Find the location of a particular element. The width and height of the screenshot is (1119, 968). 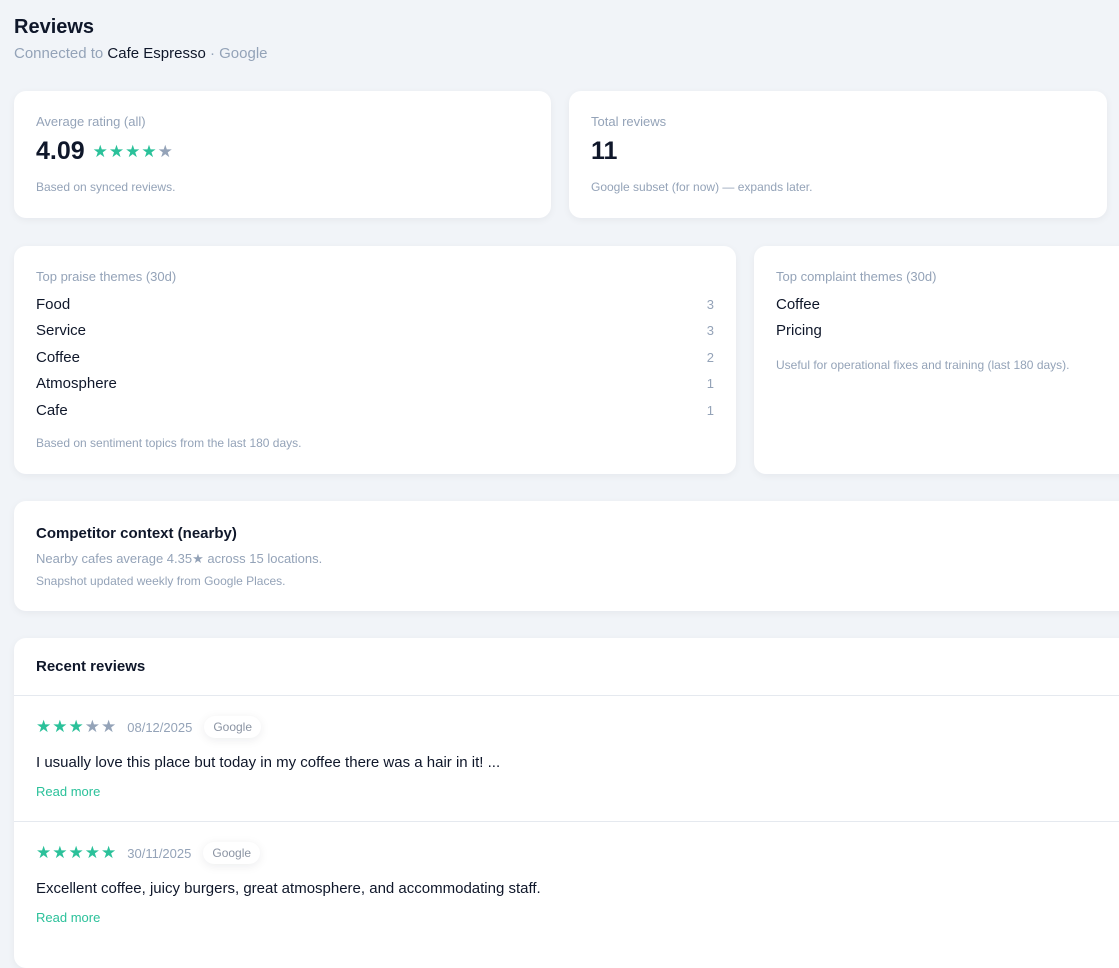

connected-prefix: Connected to is located at coordinates (59, 53).